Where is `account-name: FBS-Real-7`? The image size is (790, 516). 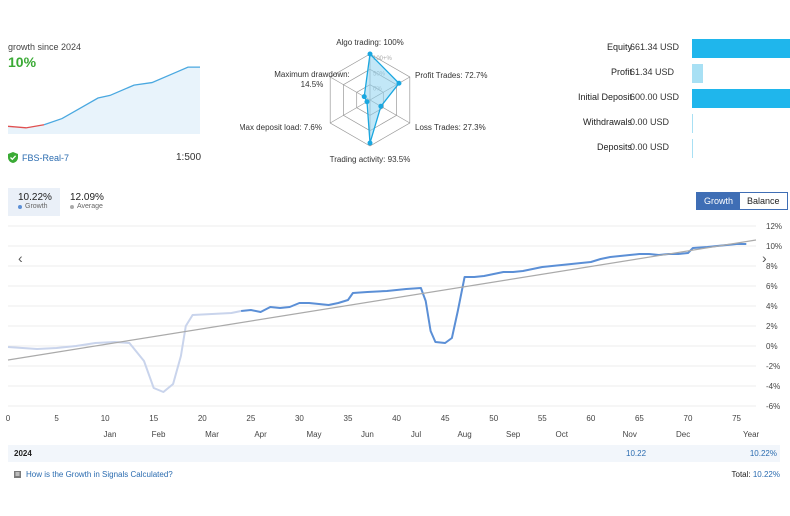 account-name: FBS-Real-7 is located at coordinates (38, 157).